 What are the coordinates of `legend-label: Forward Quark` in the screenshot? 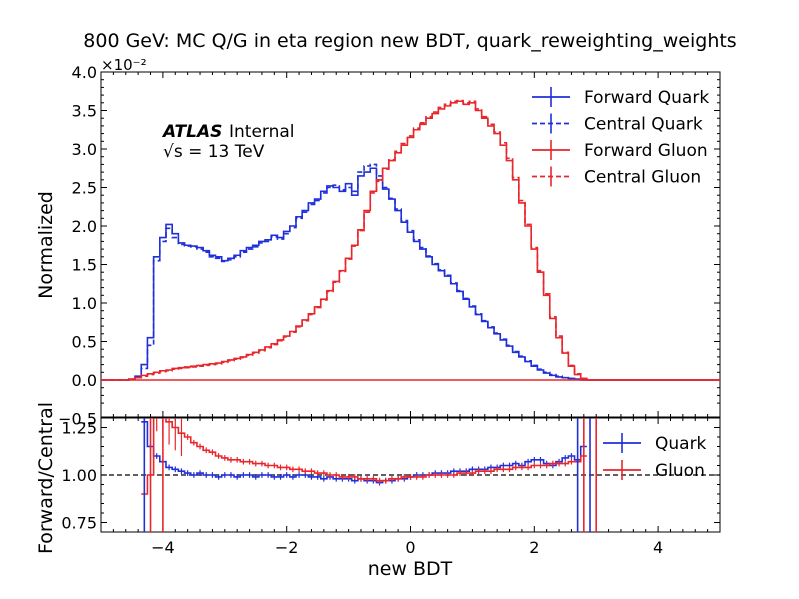 It's located at (646, 98).